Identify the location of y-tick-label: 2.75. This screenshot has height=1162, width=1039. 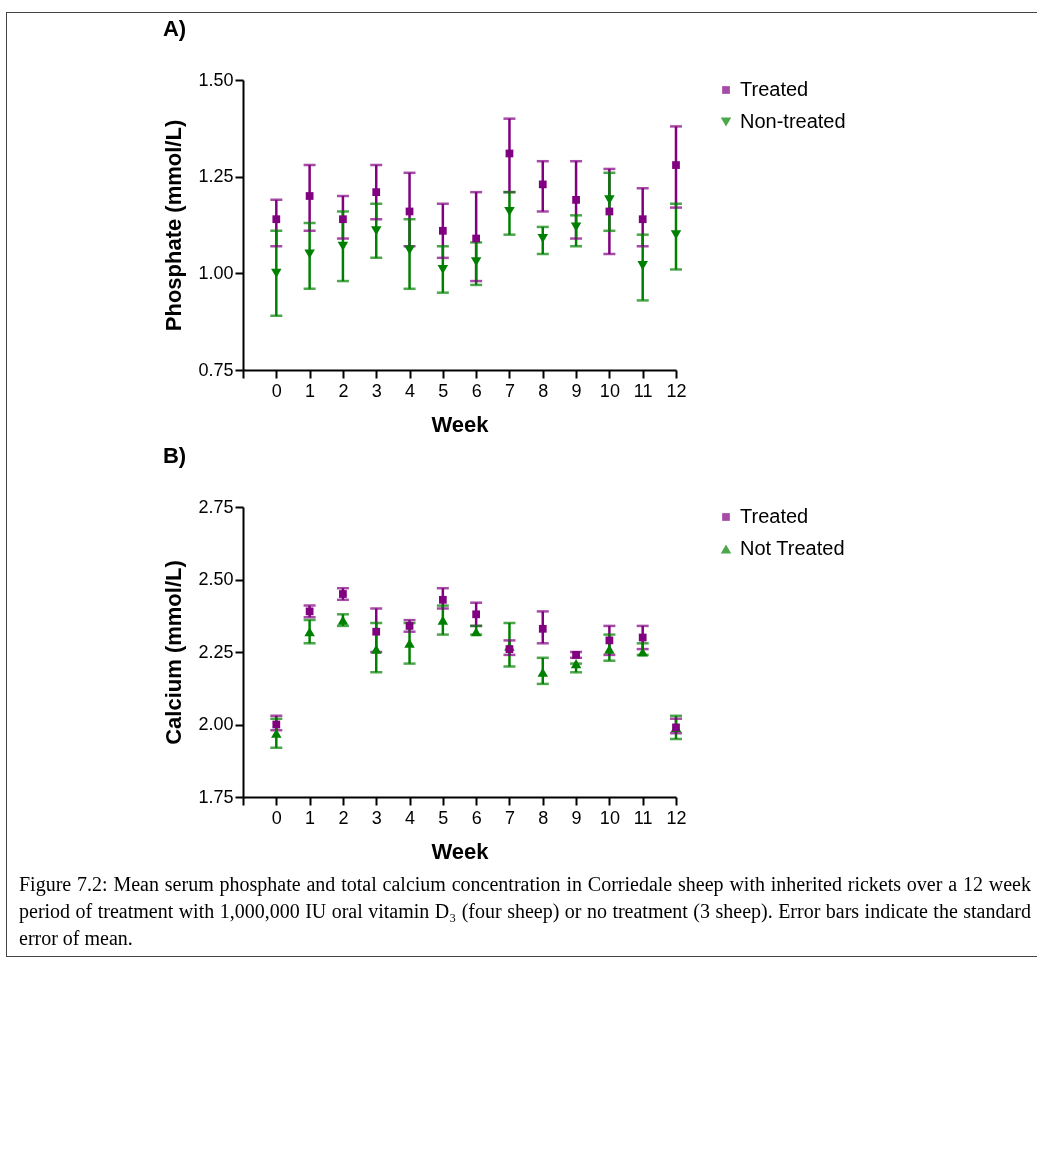
(216, 506).